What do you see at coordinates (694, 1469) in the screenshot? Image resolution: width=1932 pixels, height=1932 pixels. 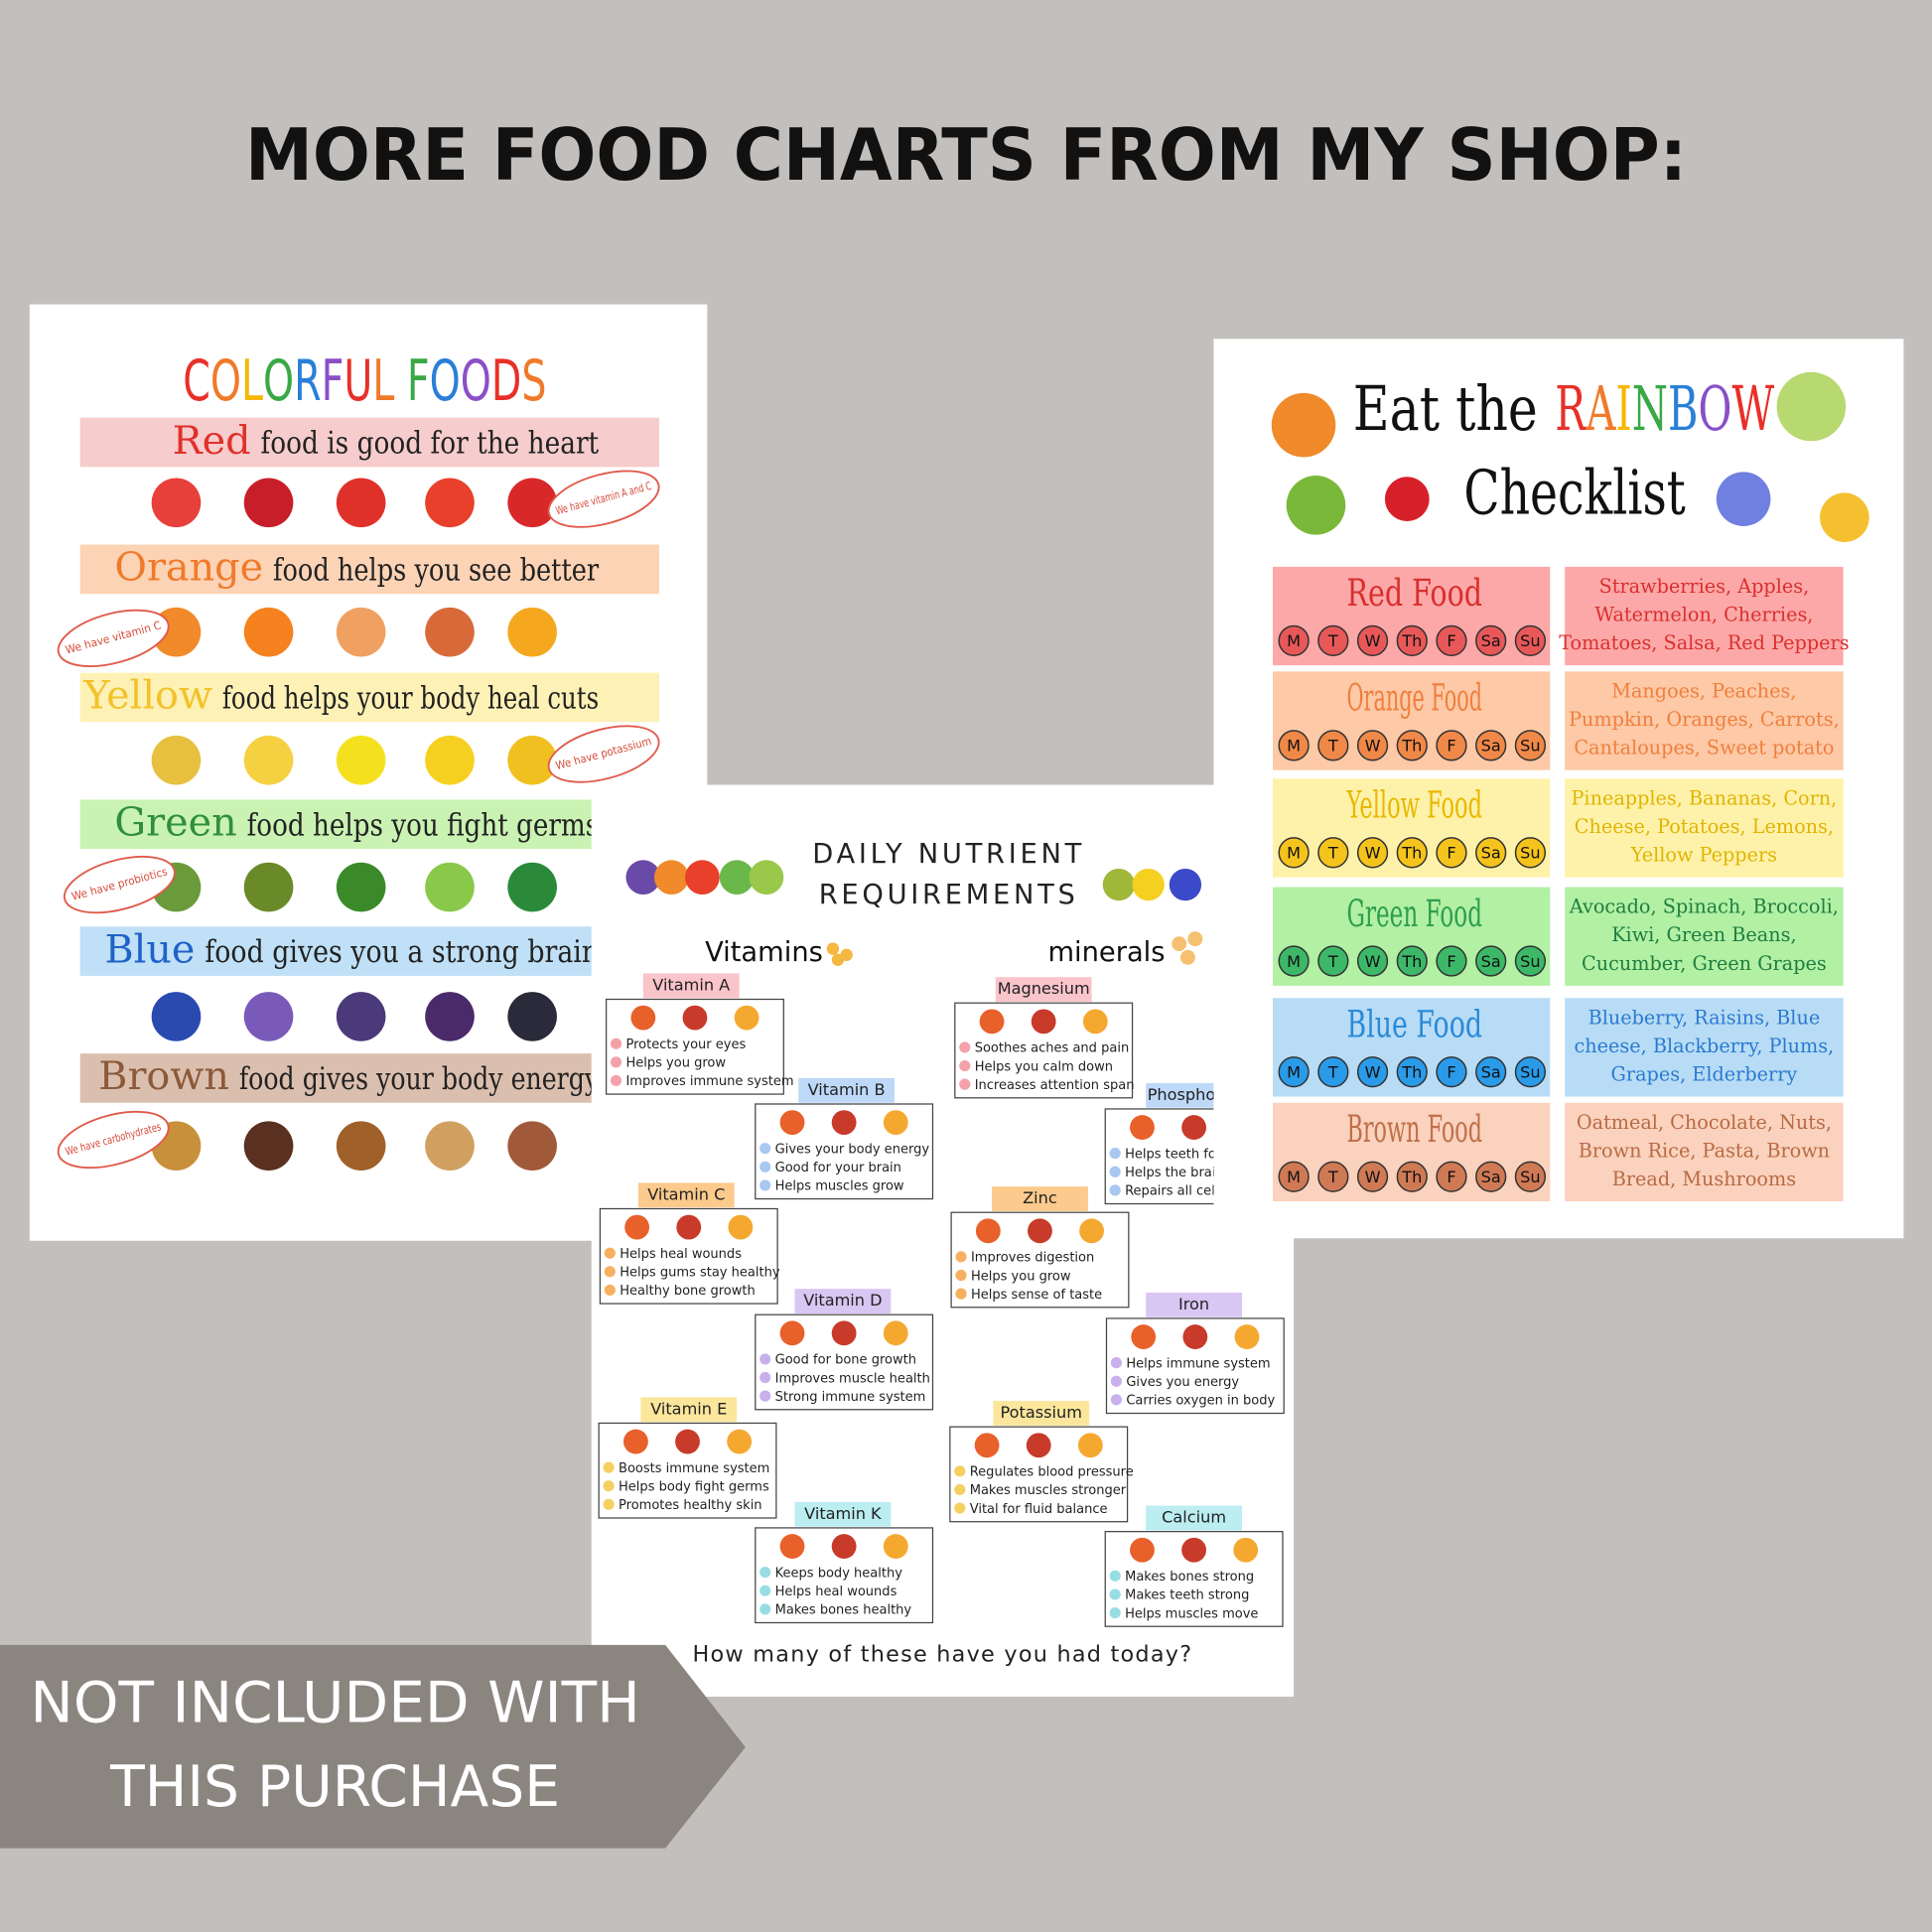 I see `benefit: Boosts immune system` at bounding box center [694, 1469].